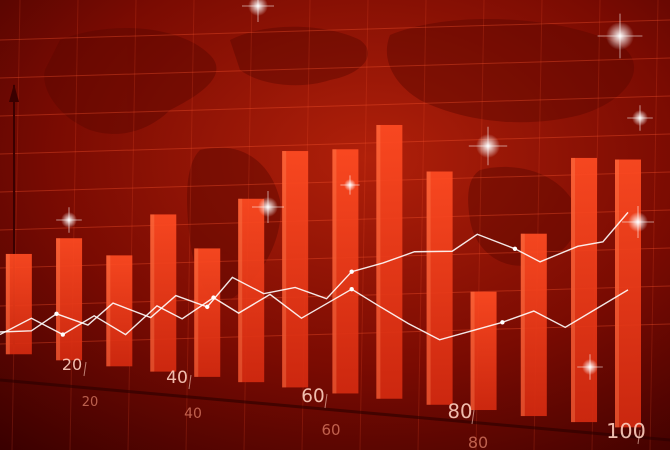 The image size is (670, 450). What do you see at coordinates (72, 364) in the screenshot?
I see `x-tick-label: 20` at bounding box center [72, 364].